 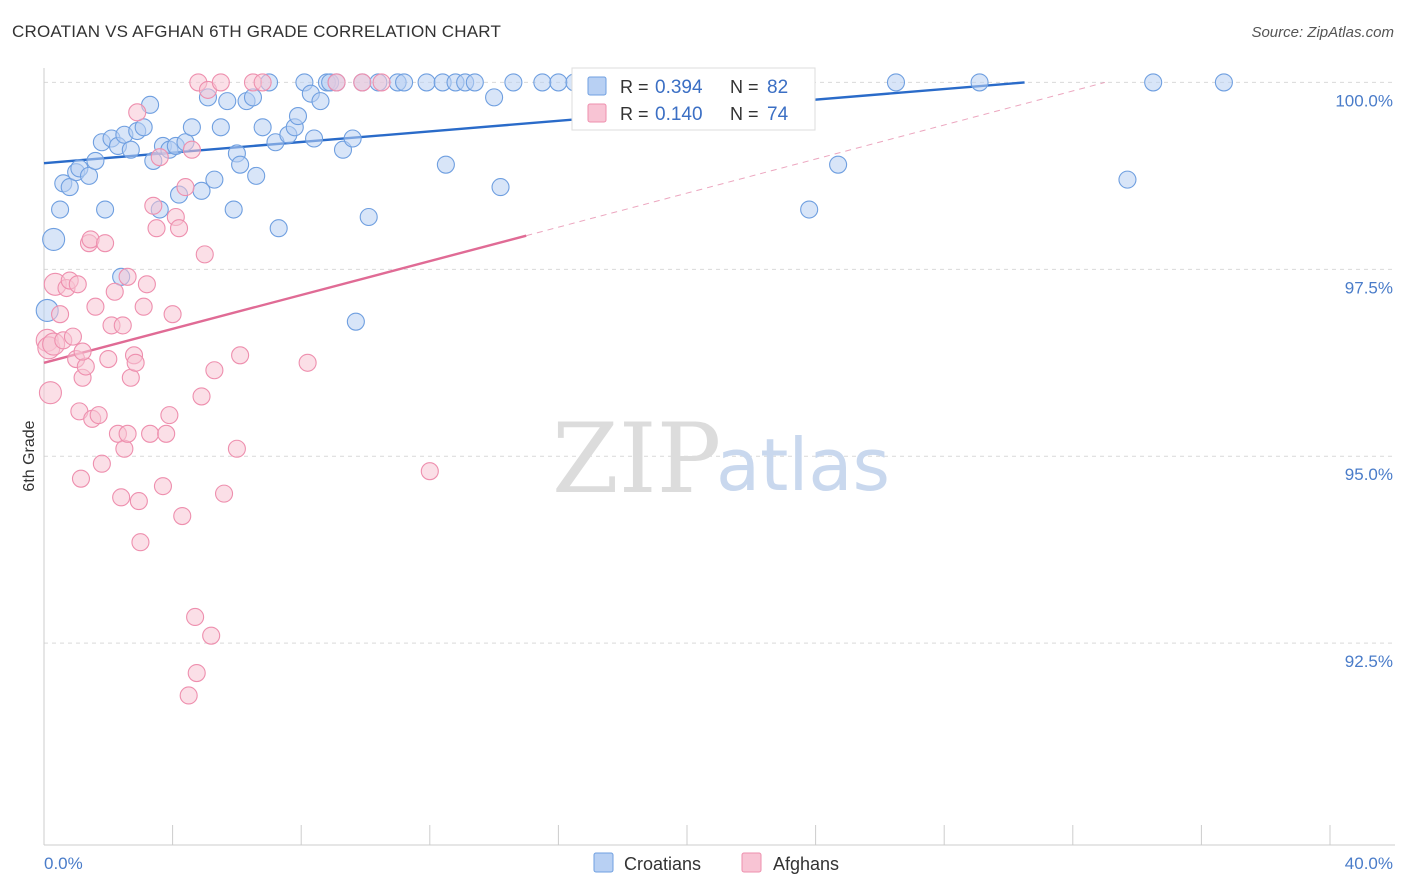 What do you see at coordinates (603, 862) in the screenshot?
I see `legend-swatch-croatians-bottom` at bounding box center [603, 862].